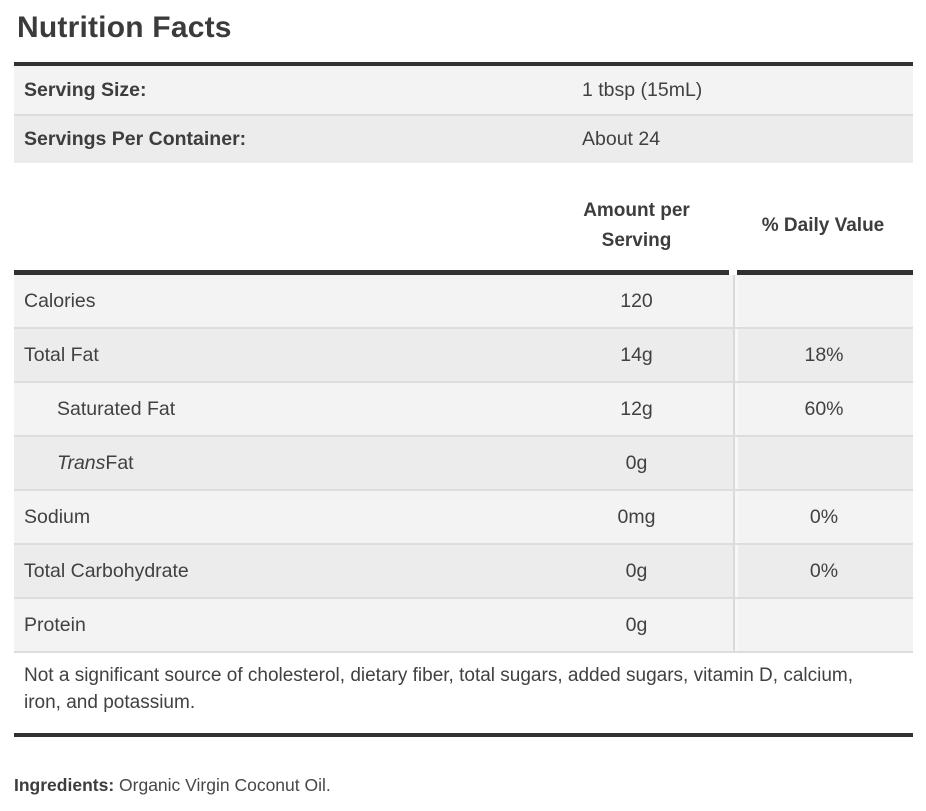 This screenshot has width=926, height=811. Describe the element at coordinates (55, 624) in the screenshot. I see `nutrient-label: Protein` at that location.